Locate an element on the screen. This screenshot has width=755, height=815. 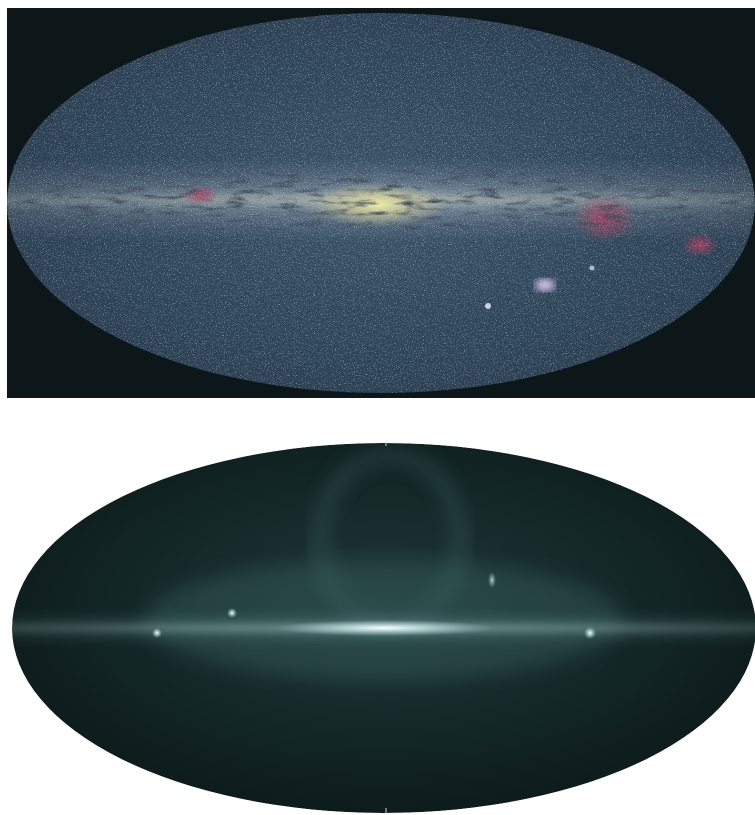
small-magellanic-cloud is located at coordinates (488, 306).